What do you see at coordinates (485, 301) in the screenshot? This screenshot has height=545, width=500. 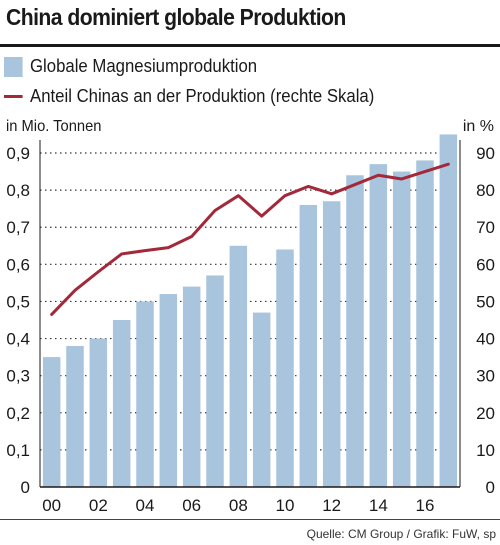 I see `y-right-tick-label: 50` at bounding box center [485, 301].